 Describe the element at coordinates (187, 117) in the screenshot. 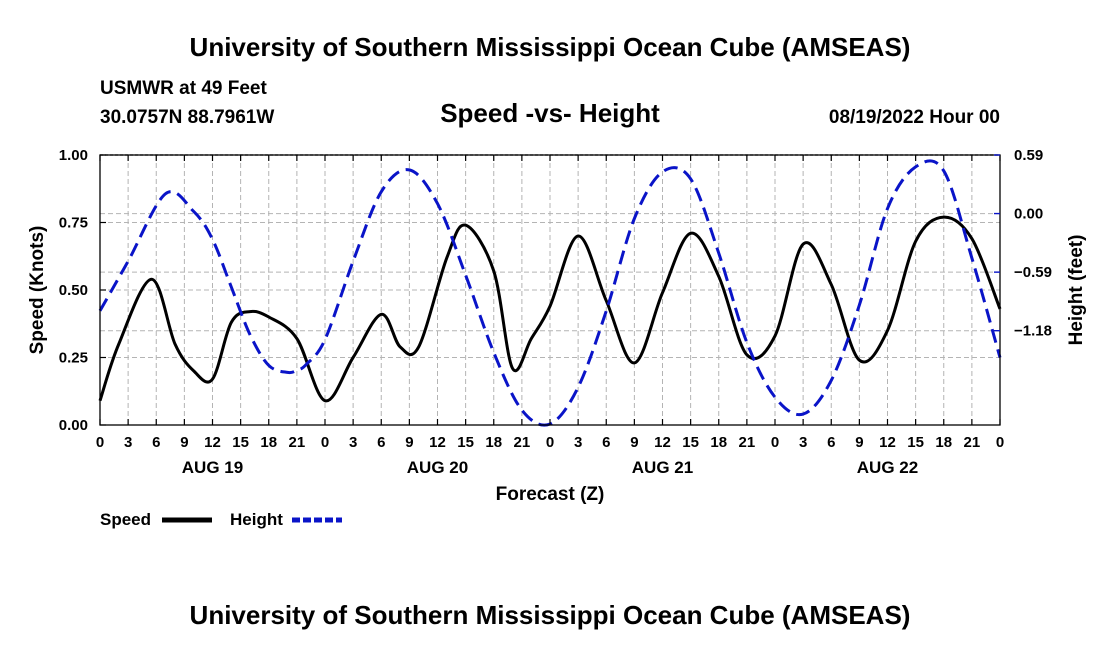

I see `coordinates-label: 30.0757N 88.7961W` at that location.